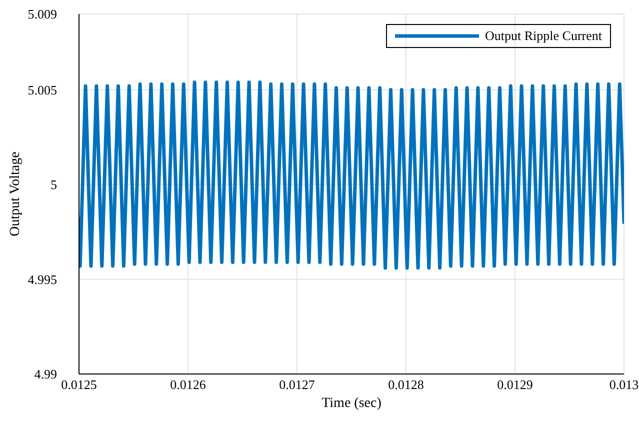  I want to click on y-tick-label: 5.009, so click(42, 14).